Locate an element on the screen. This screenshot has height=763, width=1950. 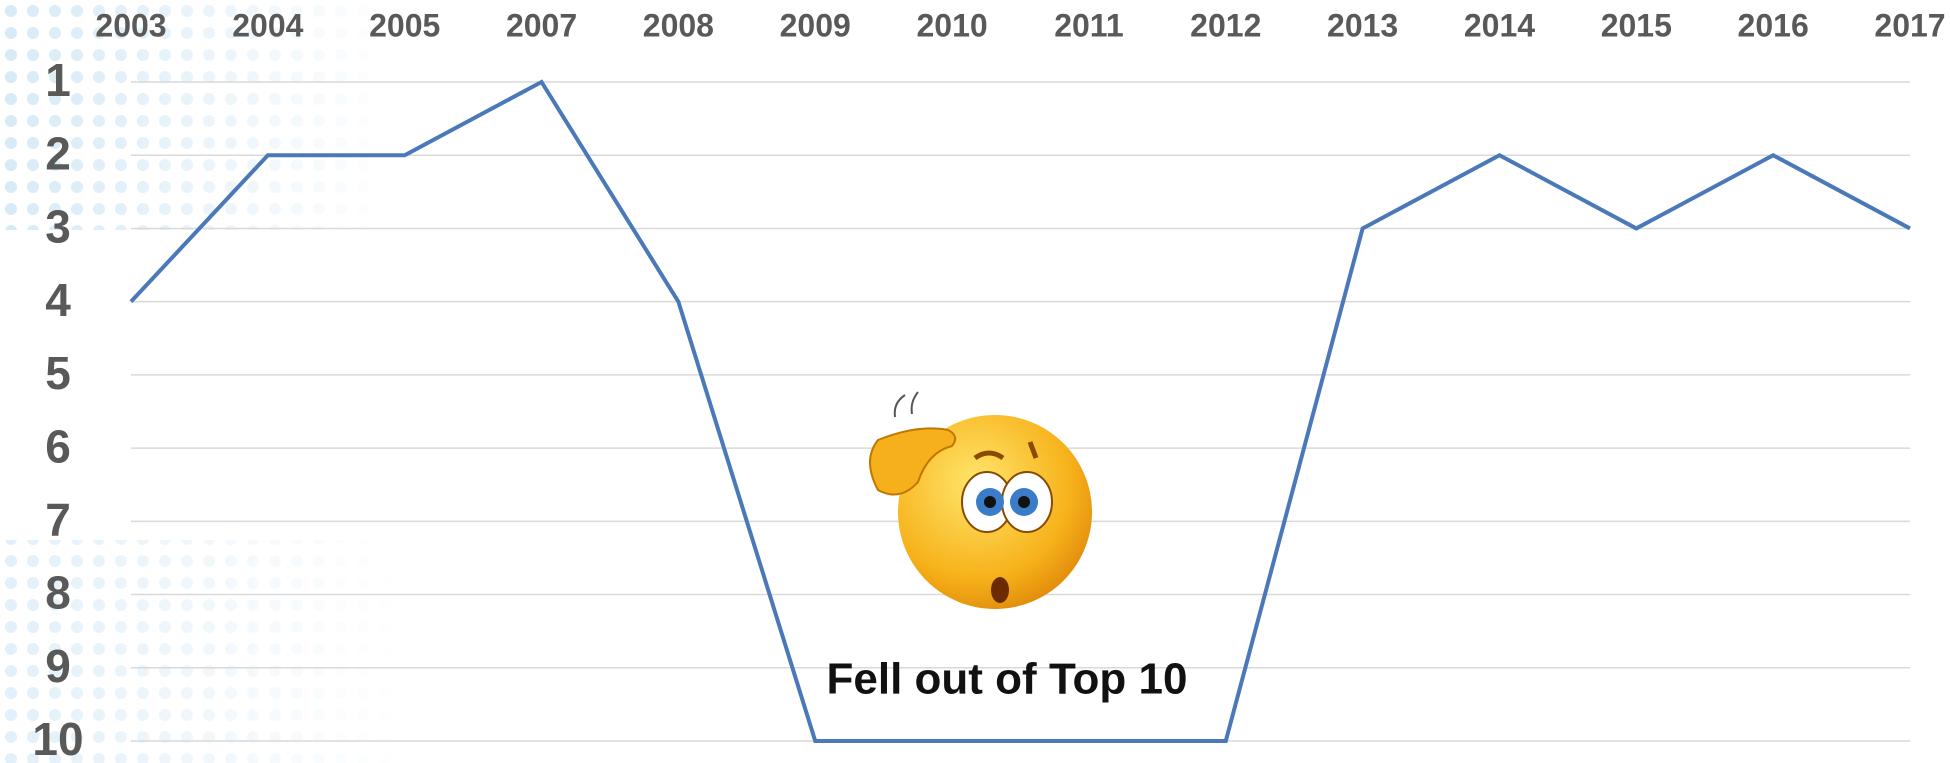
confused-emoji is located at coordinates (980, 500).